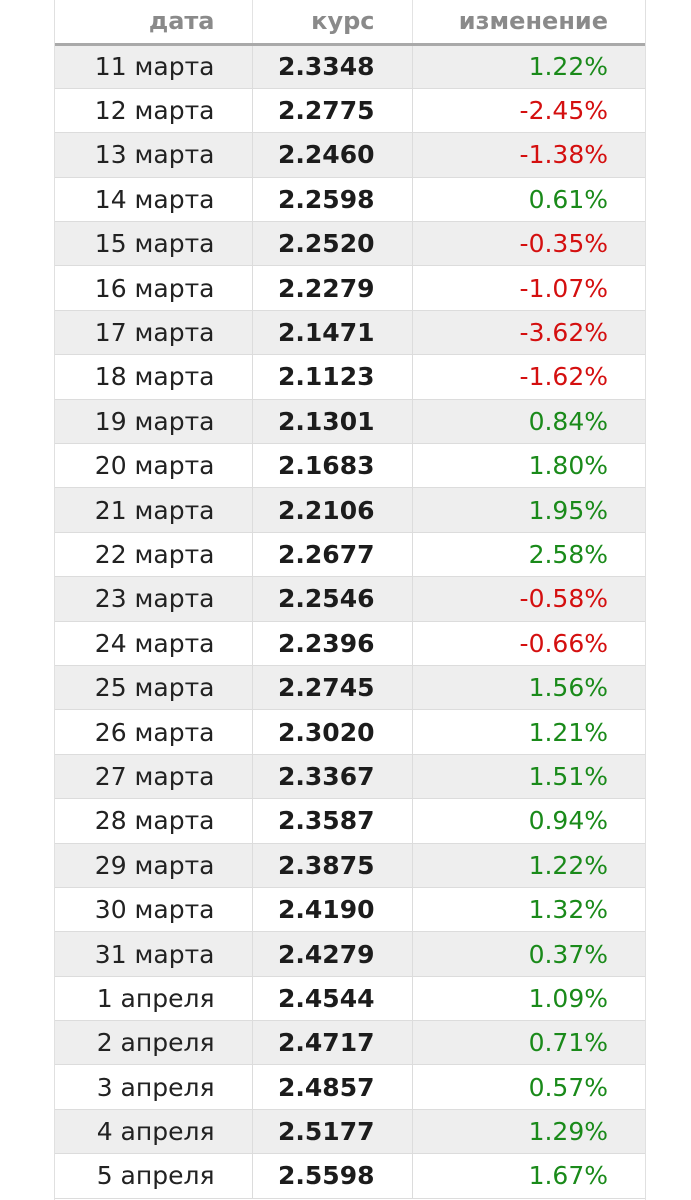 The width and height of the screenshot is (691, 1200). I want to click on rate-cell: 2.4190, so click(331, 910).